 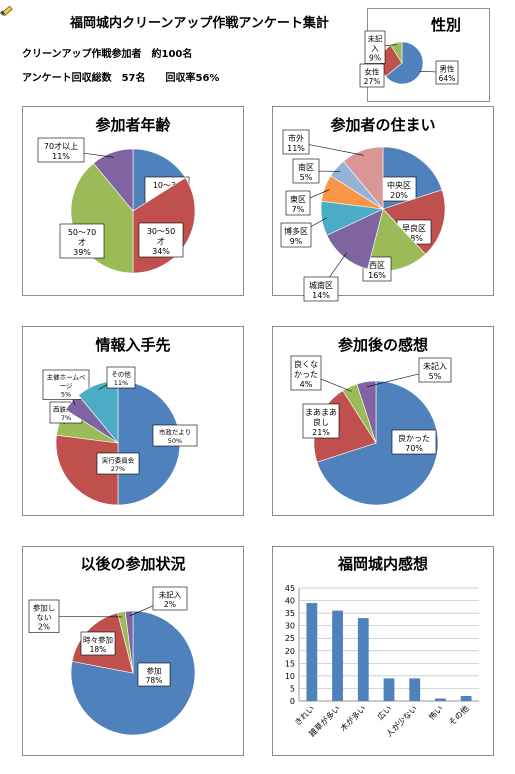 What do you see at coordinates (296, 138) in the screenshot?
I see `slice-label: 市外` at bounding box center [296, 138].